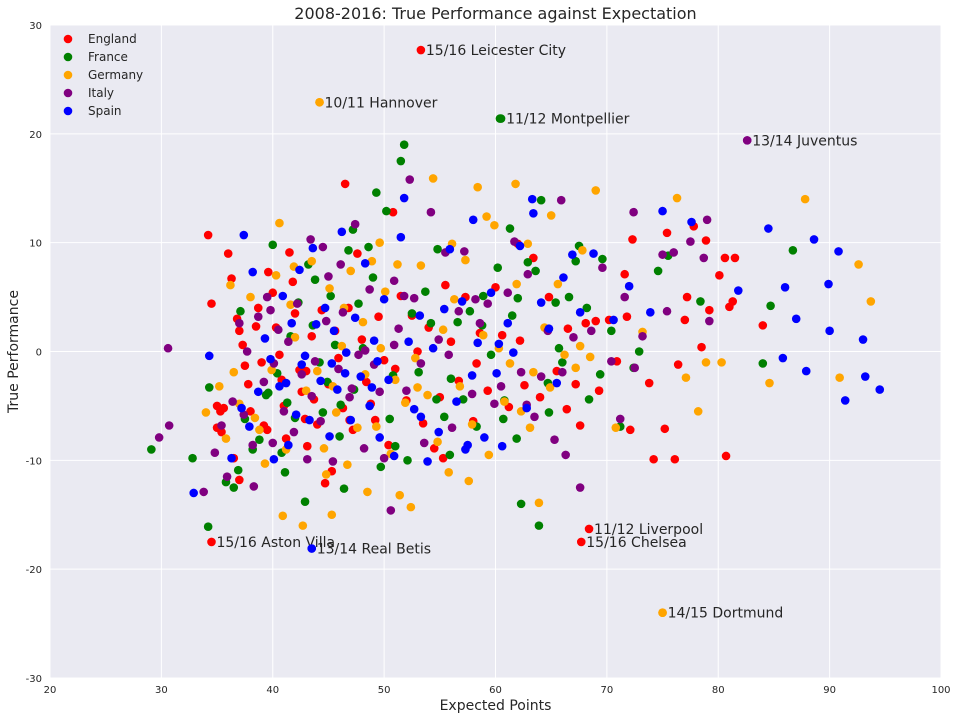 Image resolution: width=957 pixels, height=723 pixels. I want to click on legend: England France Germany Italy Spain, so click(103, 75).